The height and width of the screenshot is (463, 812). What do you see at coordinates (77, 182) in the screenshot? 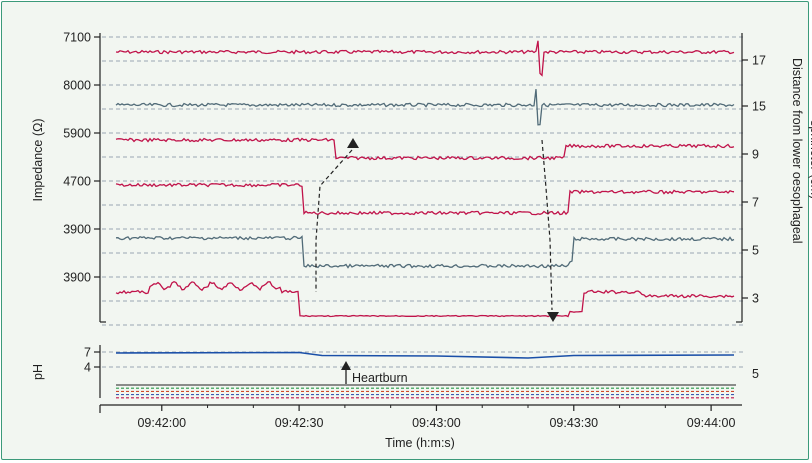
I see `y-tick-label-3: 4700` at bounding box center [77, 182].